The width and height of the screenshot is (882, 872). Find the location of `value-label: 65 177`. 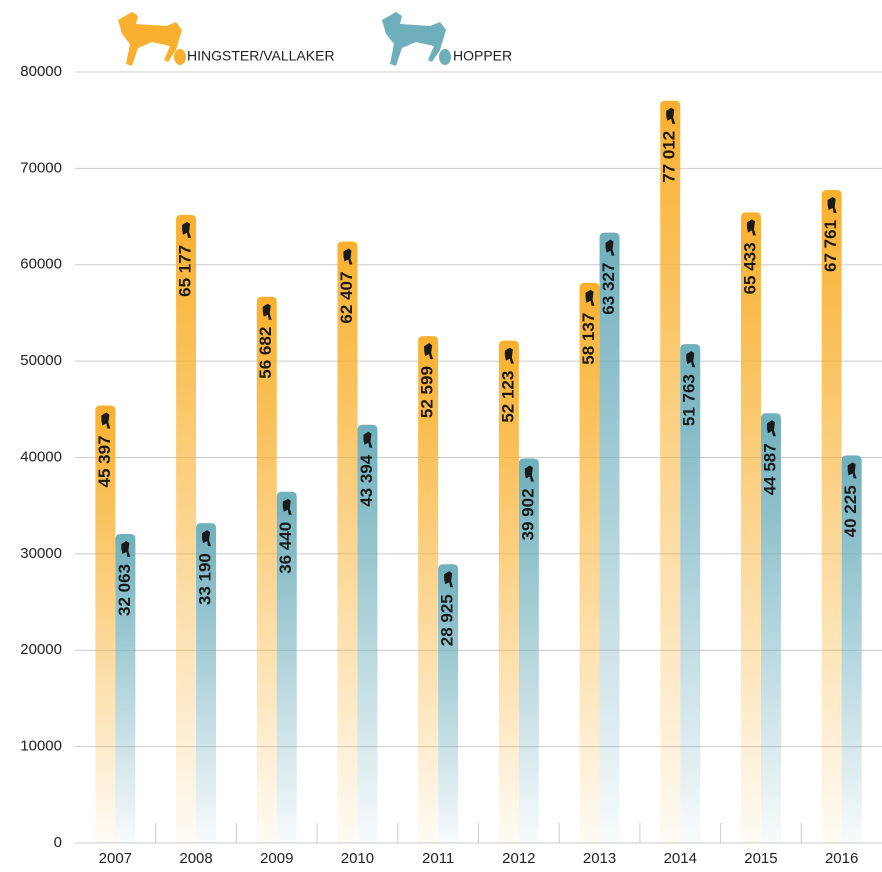

value-label: 65 177 is located at coordinates (185, 271).